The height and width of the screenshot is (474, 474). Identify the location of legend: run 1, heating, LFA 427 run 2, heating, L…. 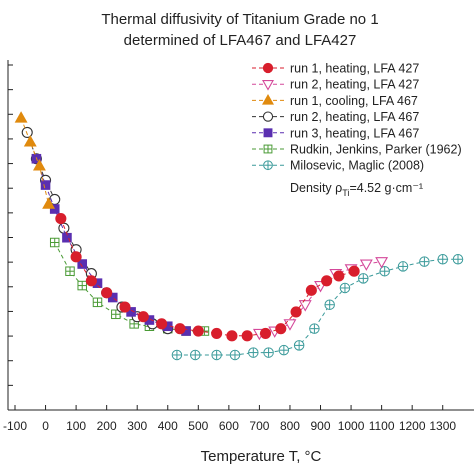
(357, 117).